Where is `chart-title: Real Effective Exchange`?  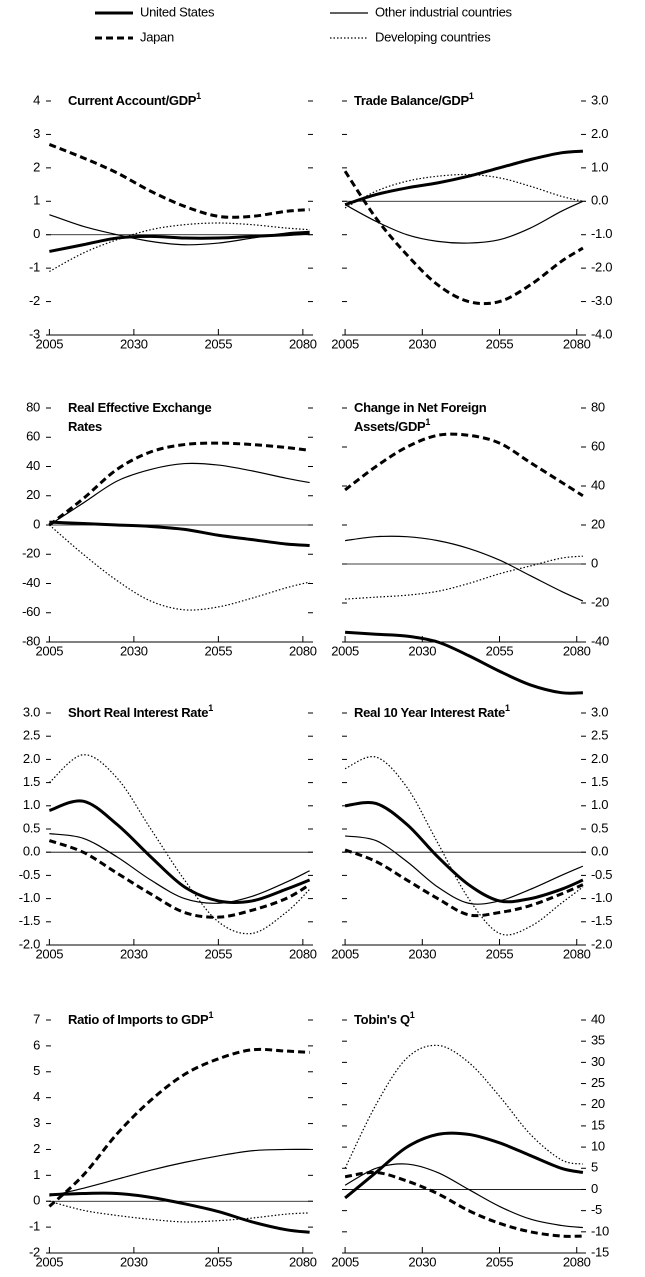
chart-title: Real Effective Exchange is located at coordinates (139, 407).